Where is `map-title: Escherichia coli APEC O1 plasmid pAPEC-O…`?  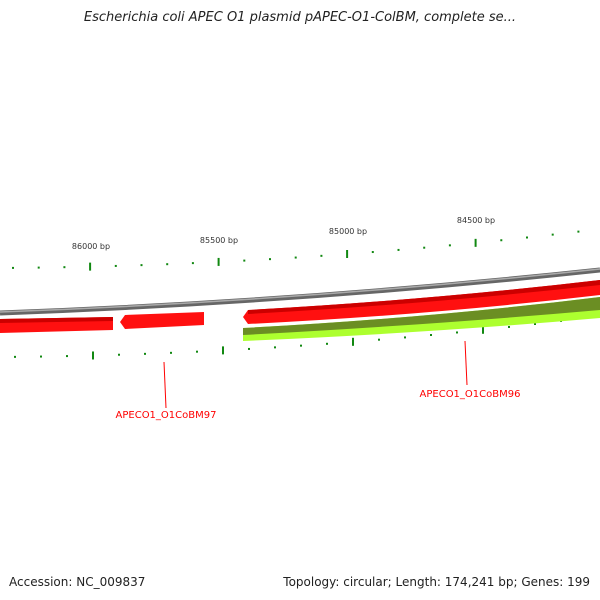
map-title: Escherichia coli APEC O1 plasmid pAPEC-O… is located at coordinates (300, 17).